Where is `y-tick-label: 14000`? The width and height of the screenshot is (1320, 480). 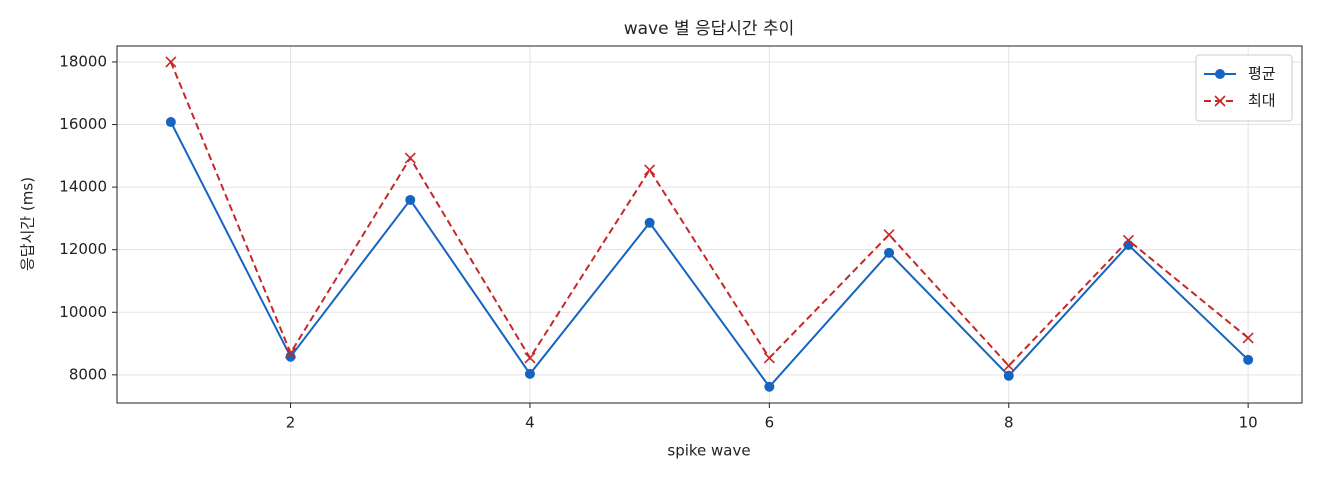 y-tick-label: 14000 is located at coordinates (83, 187).